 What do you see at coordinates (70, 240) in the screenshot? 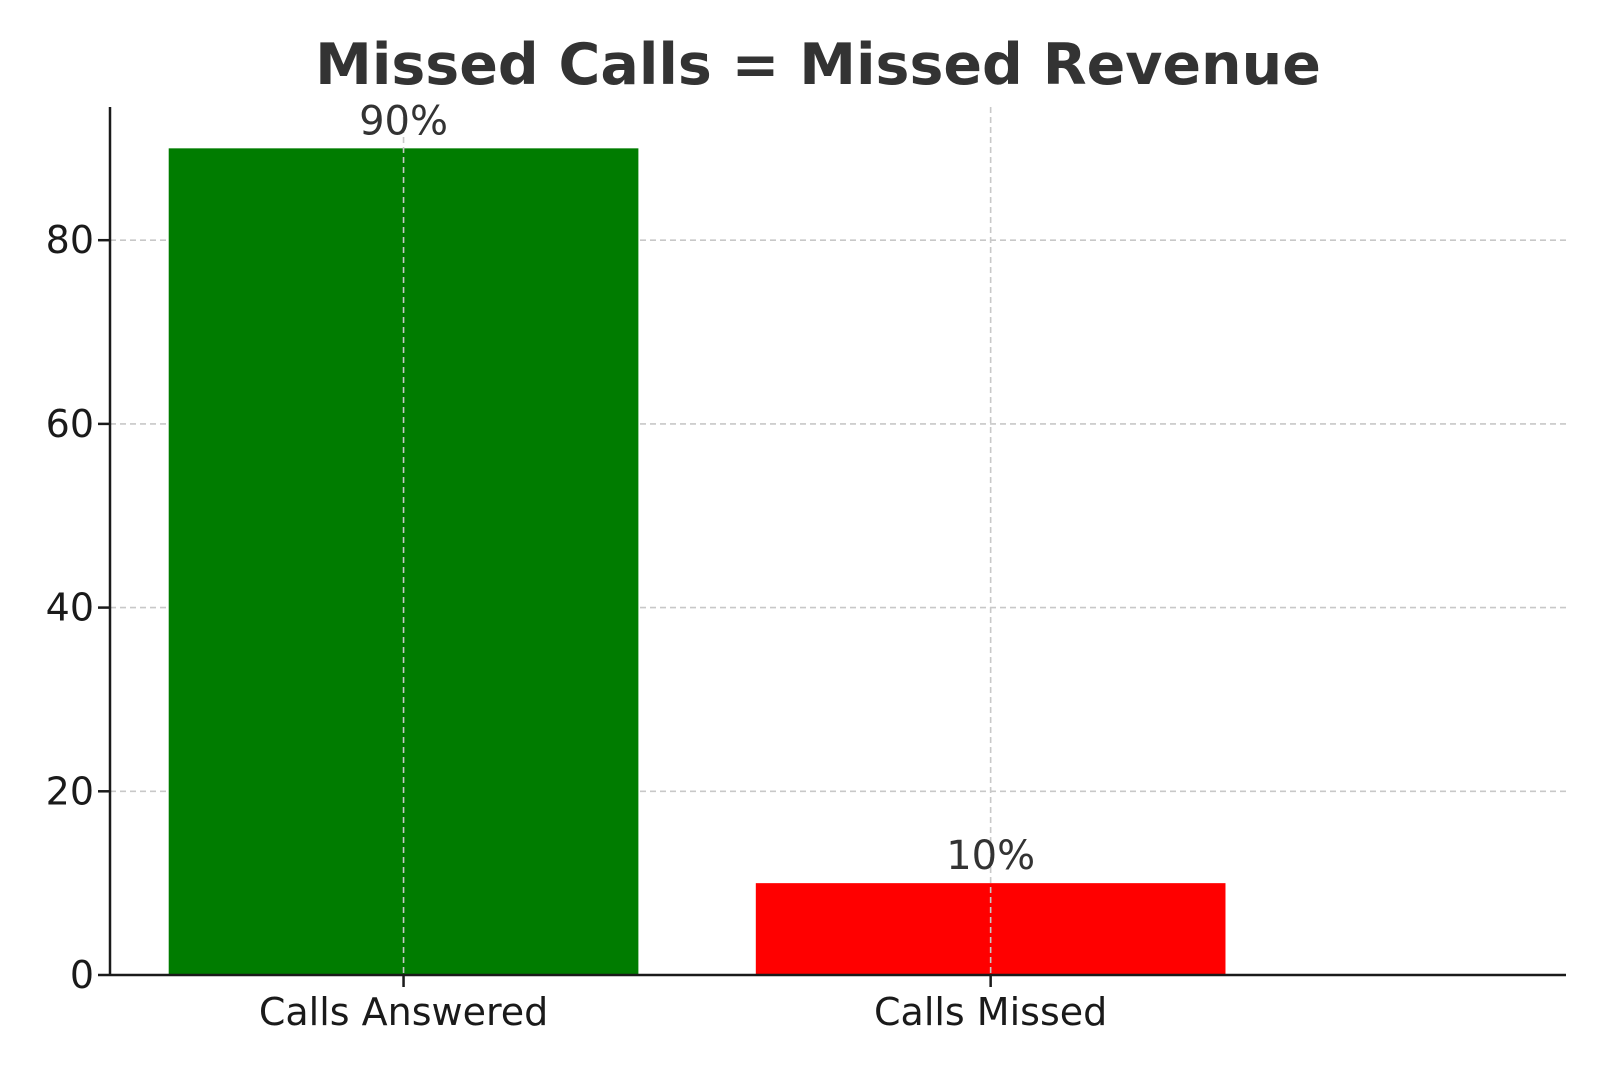
I see `y-tick-label: 80` at bounding box center [70, 240].